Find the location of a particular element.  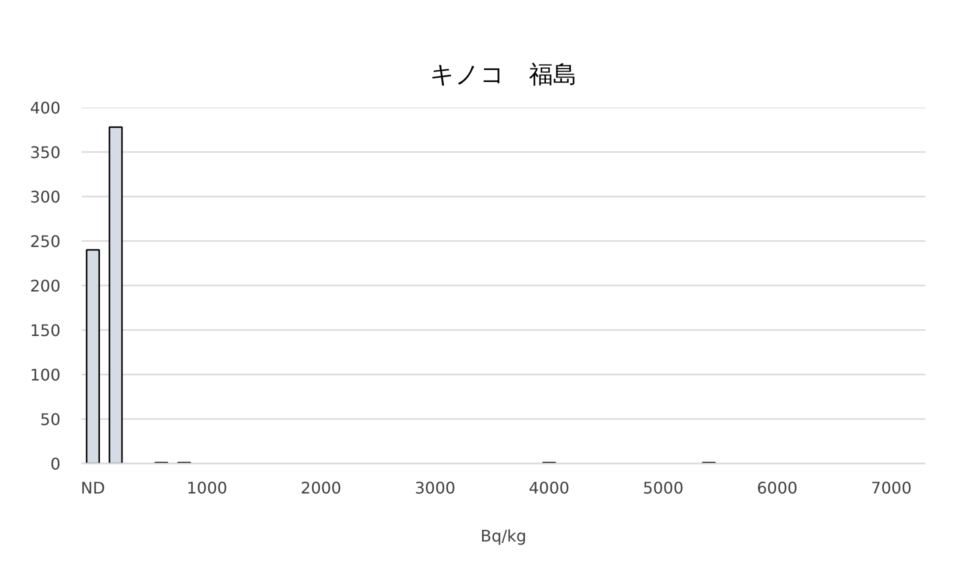

y-tick-label: 400 is located at coordinates (45, 108).